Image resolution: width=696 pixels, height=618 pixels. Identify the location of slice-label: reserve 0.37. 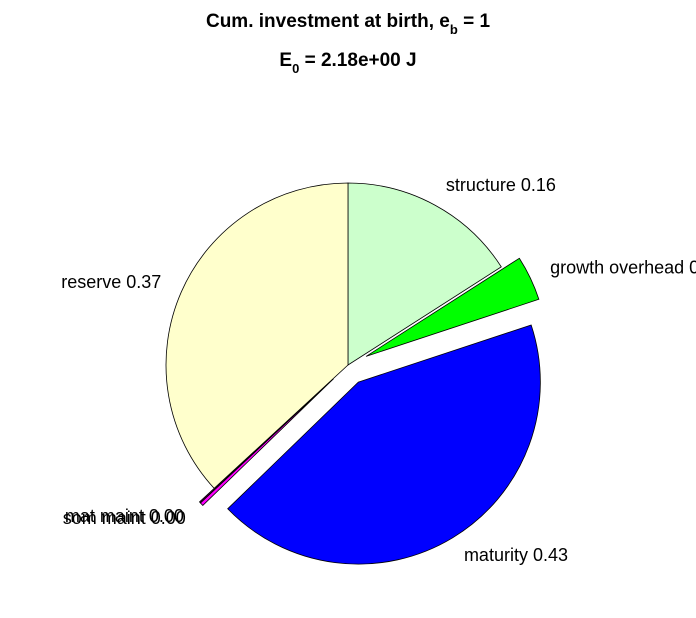
(111, 282).